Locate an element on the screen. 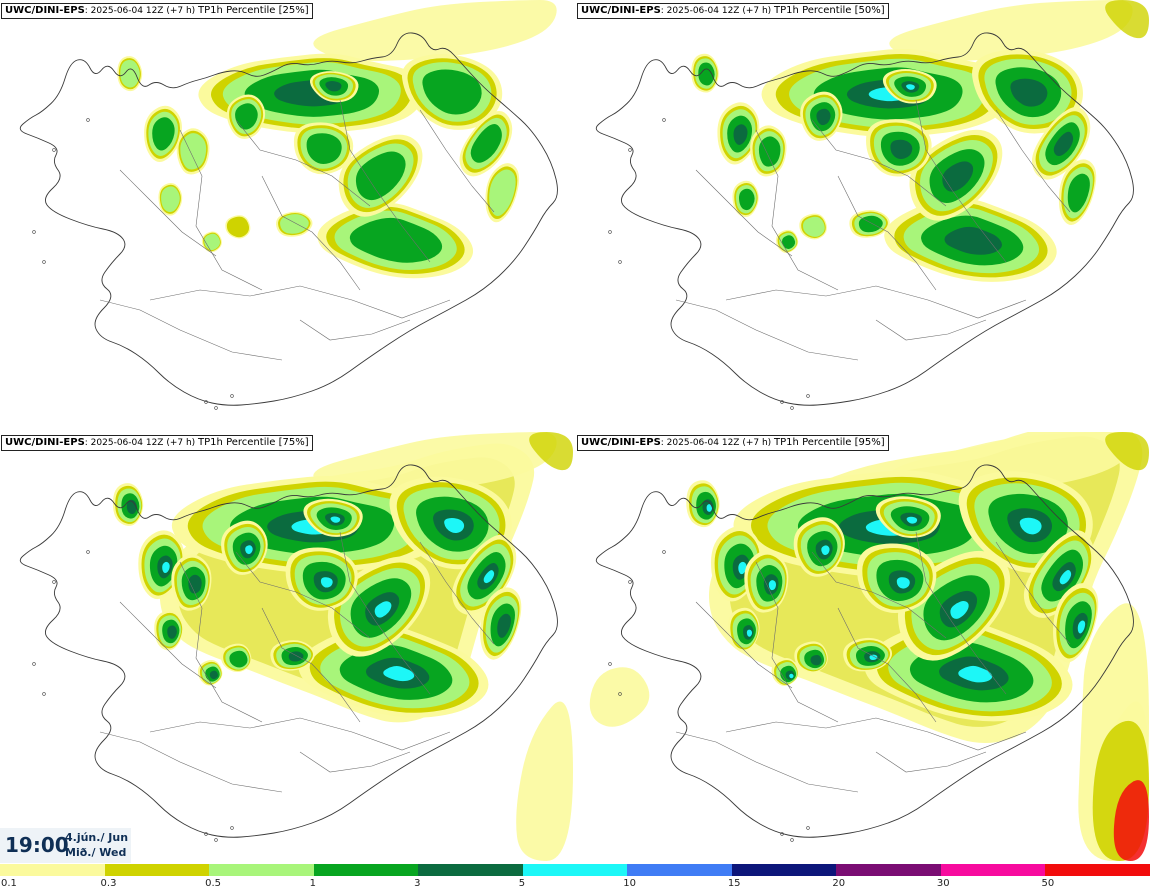 Image resolution: width=1150 pixels, height=891 pixels. colorbar-tick-label: 20 is located at coordinates (839, 883).